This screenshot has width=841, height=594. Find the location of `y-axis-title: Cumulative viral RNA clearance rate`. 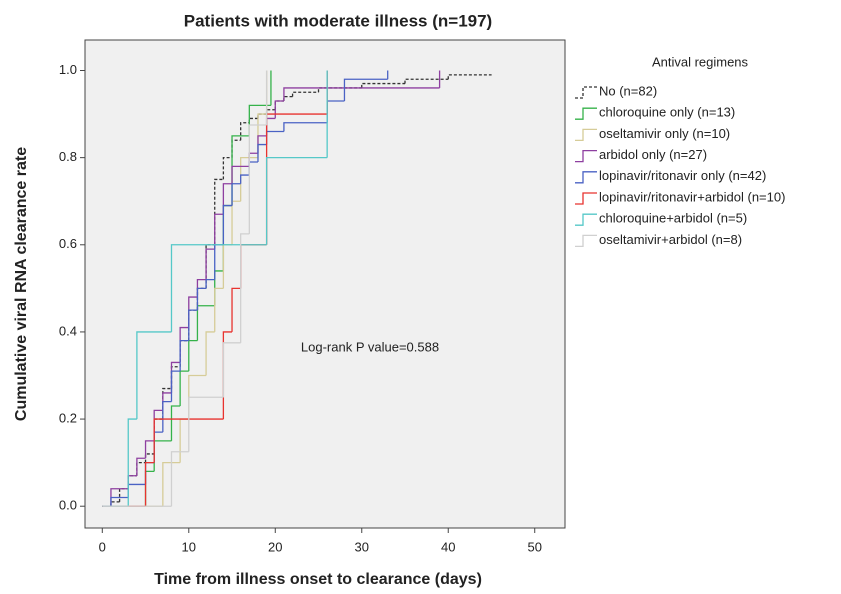

y-axis-title: Cumulative viral RNA clearance rate is located at coordinates (21, 284).